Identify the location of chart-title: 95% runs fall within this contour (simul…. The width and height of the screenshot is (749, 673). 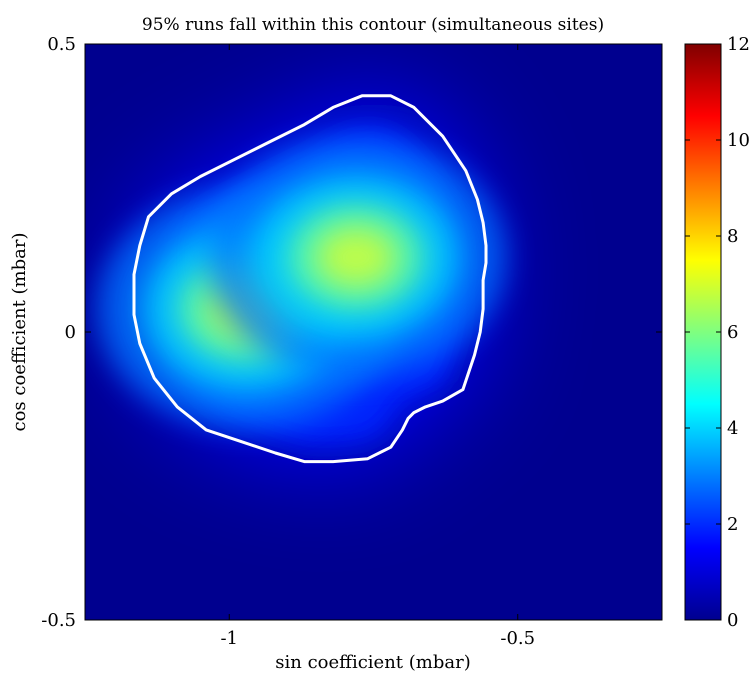
(373, 25).